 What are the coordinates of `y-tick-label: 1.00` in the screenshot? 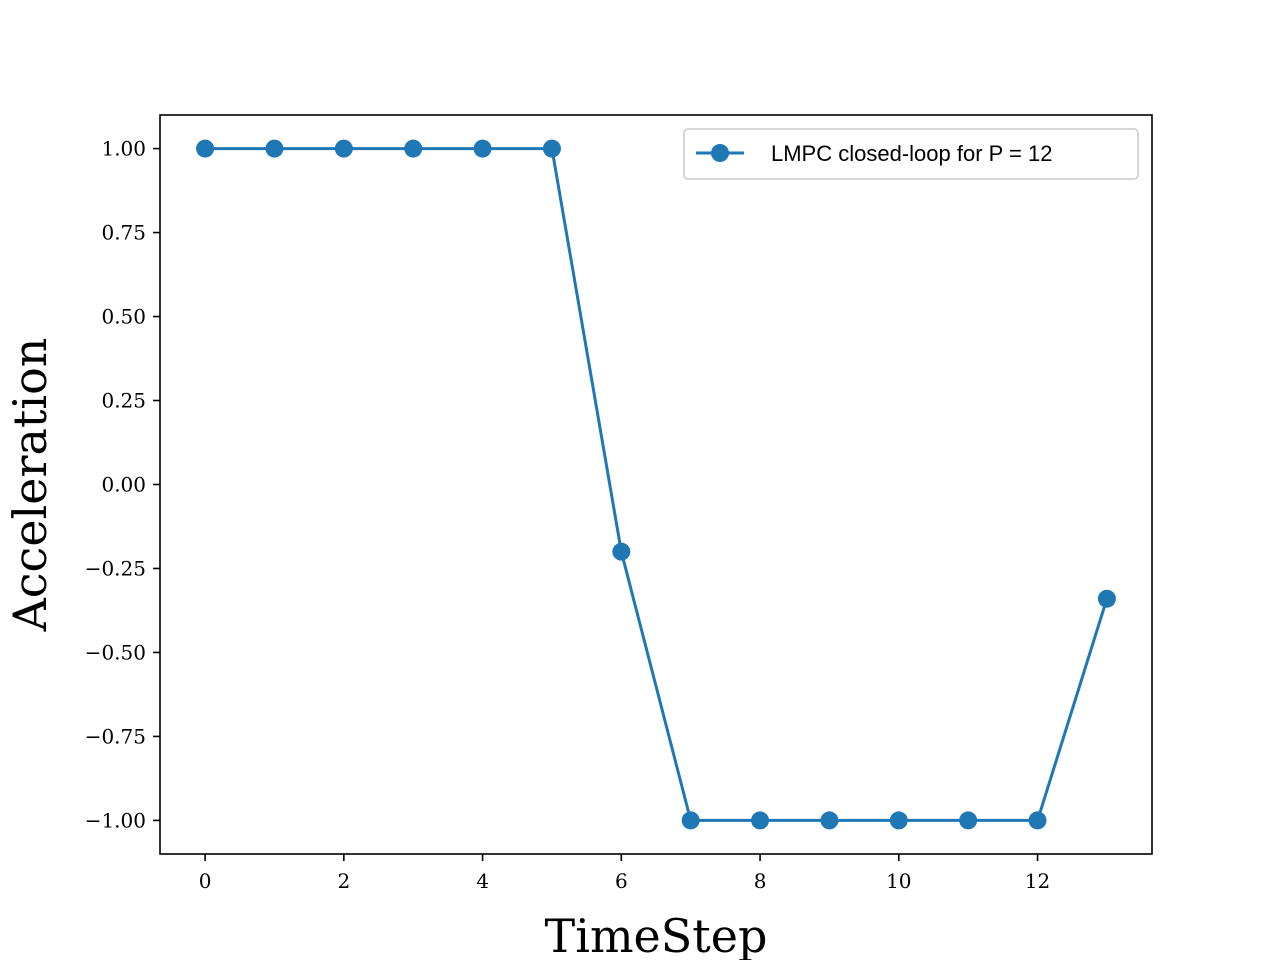 It's located at (123, 149).